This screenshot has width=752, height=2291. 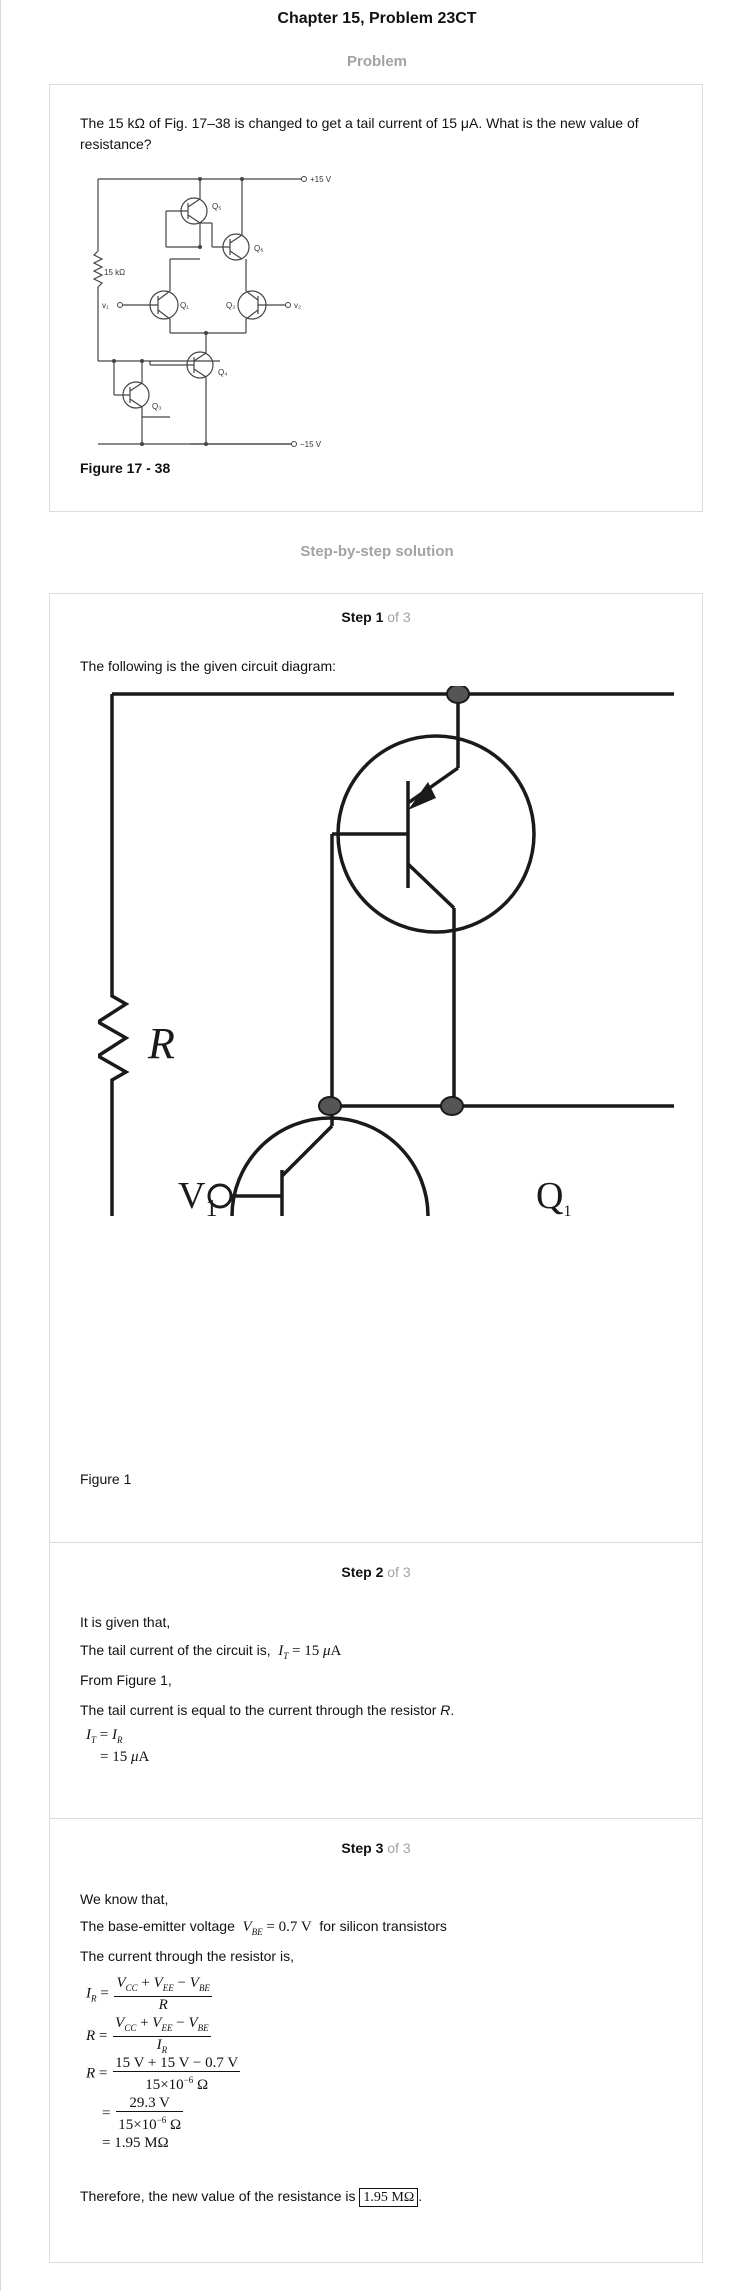 I want to click on step3-eq-r: R = VCC + VEE − VBE IR, so click(x=148, y=2035).